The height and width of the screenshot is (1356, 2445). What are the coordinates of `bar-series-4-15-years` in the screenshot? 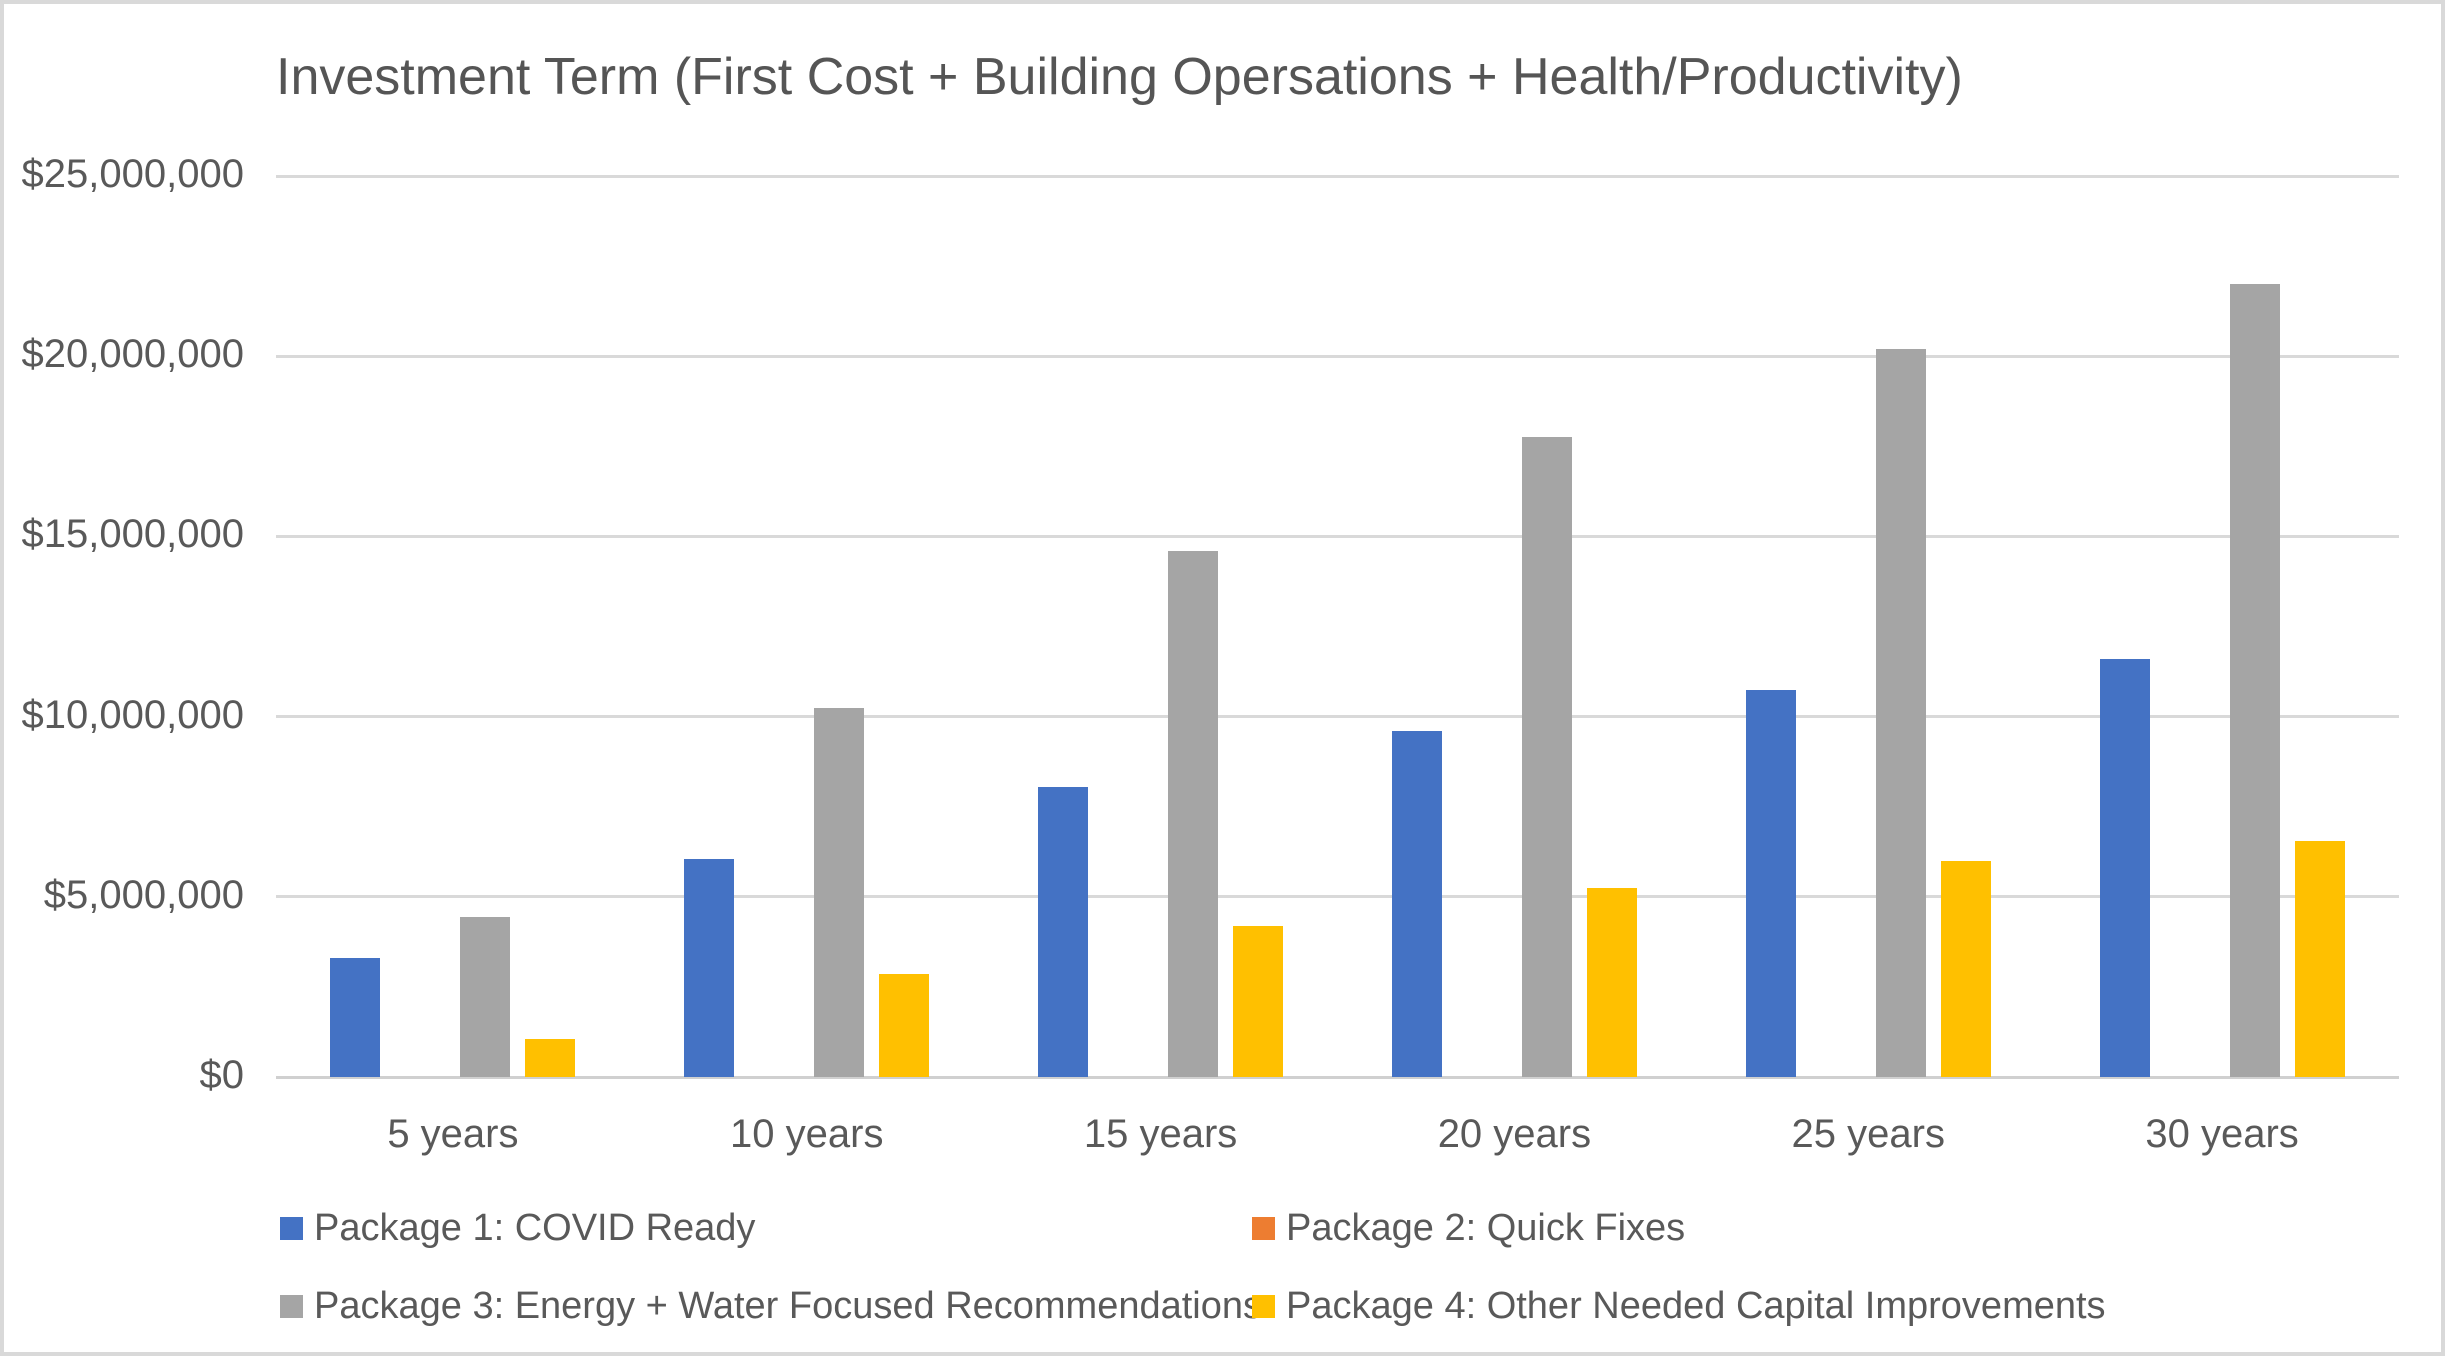 It's located at (1258, 1001).